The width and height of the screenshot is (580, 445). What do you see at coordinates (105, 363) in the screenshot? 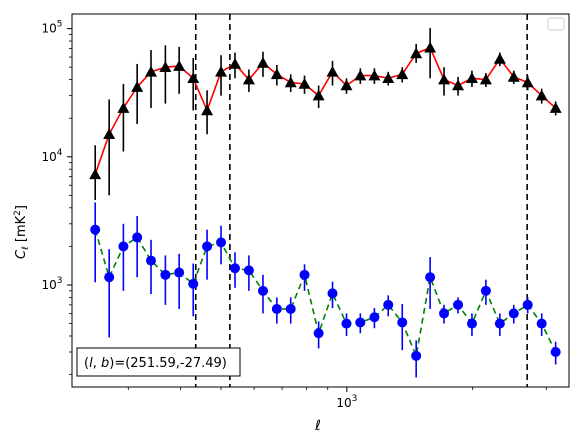
I see `annotation-b: b` at bounding box center [105, 363].